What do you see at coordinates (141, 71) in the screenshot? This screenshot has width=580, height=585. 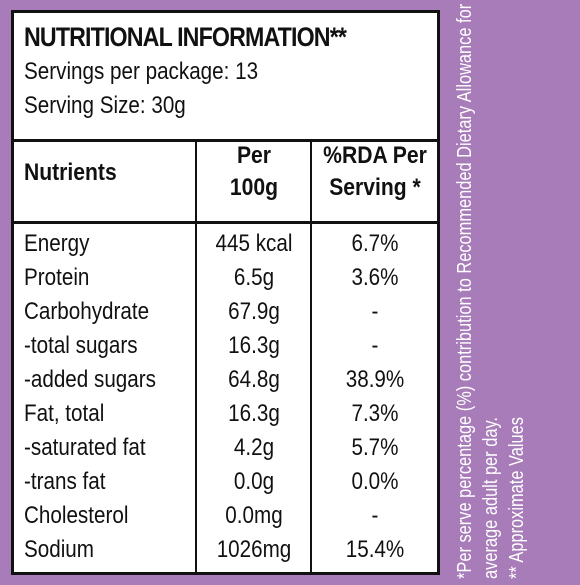 I see `servings-per-package: Servings per package: 13` at bounding box center [141, 71].